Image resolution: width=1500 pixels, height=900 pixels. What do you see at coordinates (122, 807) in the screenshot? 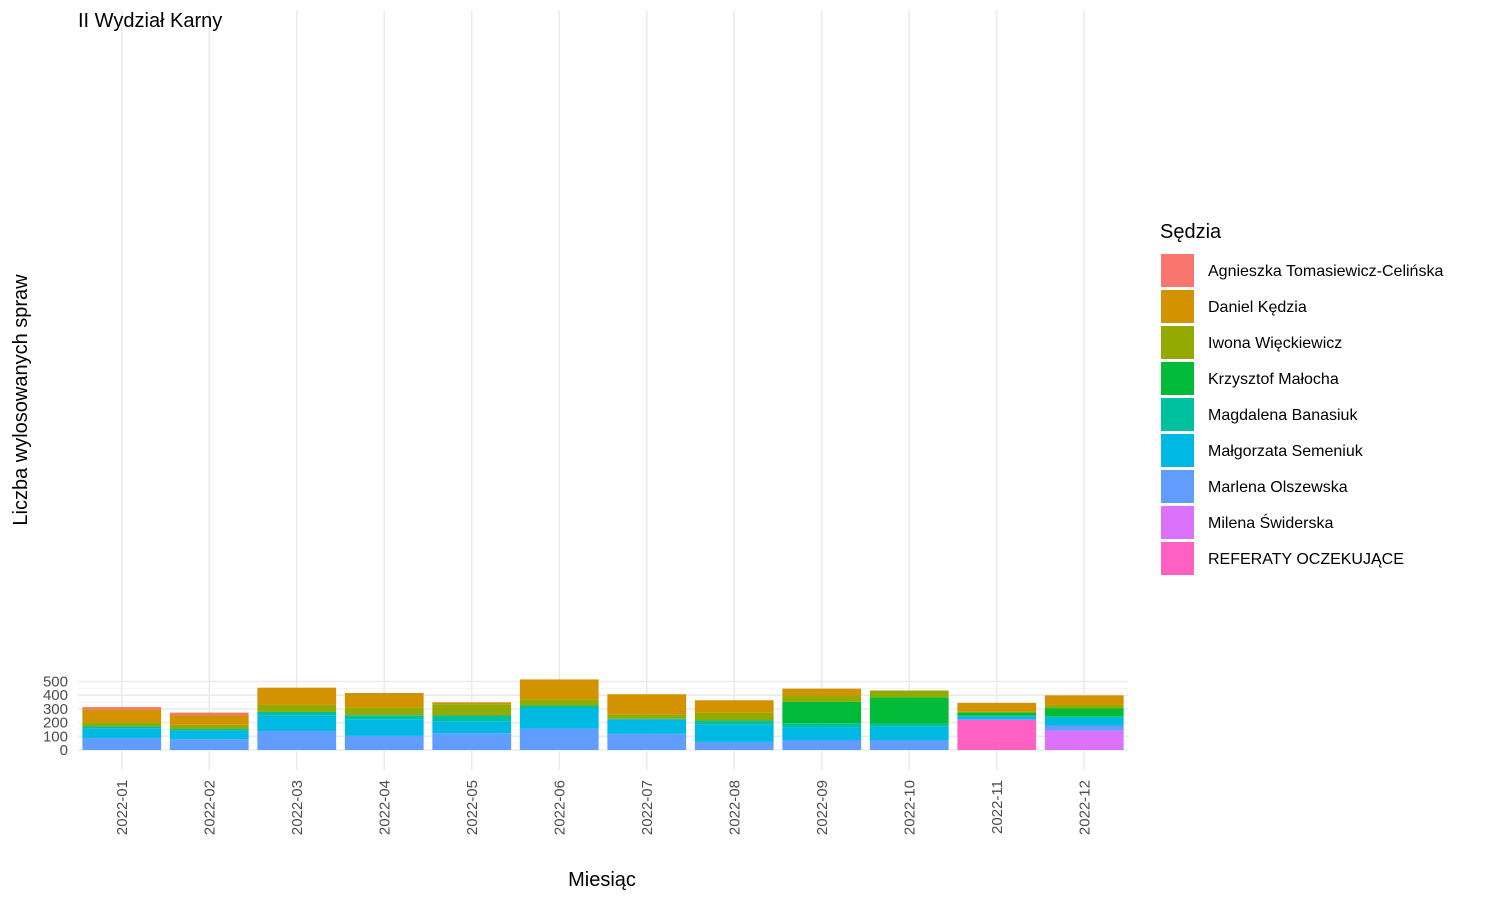
I see `x-tick-label: 2022-01` at bounding box center [122, 807].